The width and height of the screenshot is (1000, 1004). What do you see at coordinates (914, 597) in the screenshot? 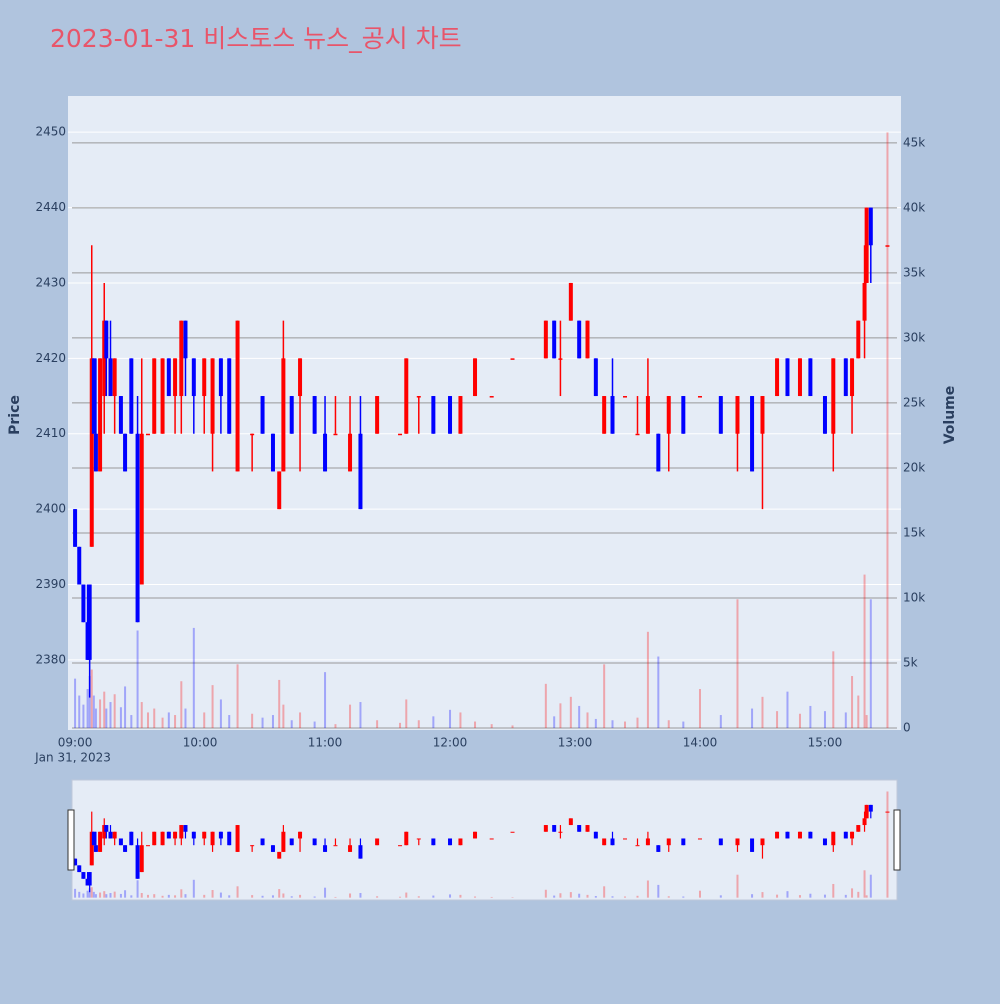
I see `y2-tick-label: 10k` at bounding box center [914, 597].